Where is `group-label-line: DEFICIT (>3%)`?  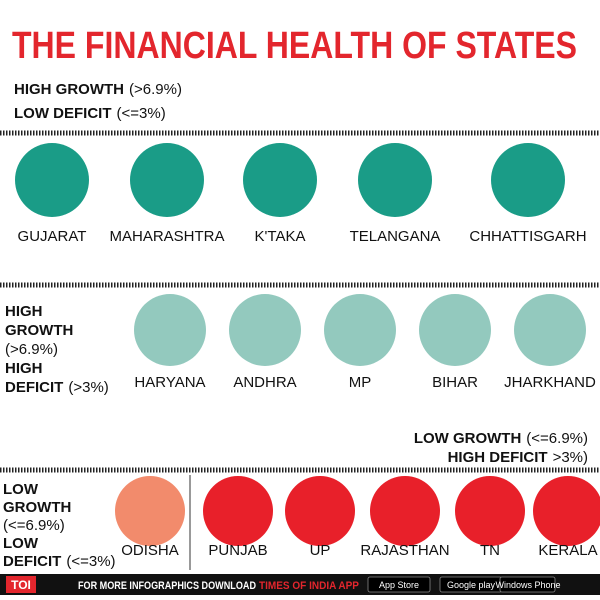 group-label-line: DEFICIT (>3%) is located at coordinates (57, 387).